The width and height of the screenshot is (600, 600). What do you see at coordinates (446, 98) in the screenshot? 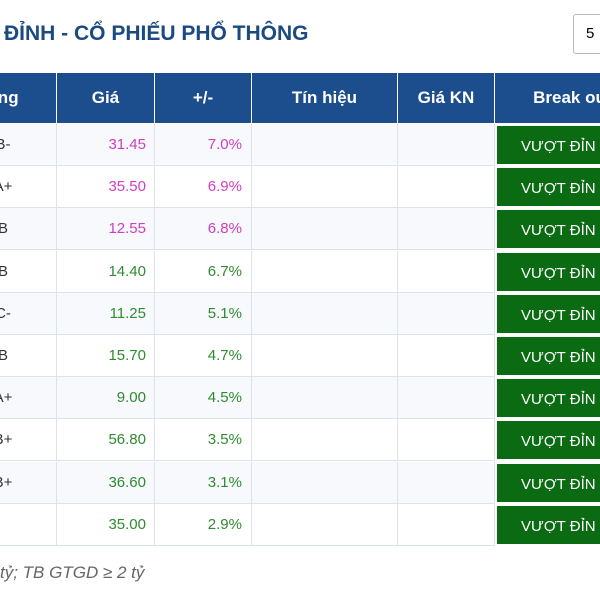
I see `column-header: Giá KN` at bounding box center [446, 98].